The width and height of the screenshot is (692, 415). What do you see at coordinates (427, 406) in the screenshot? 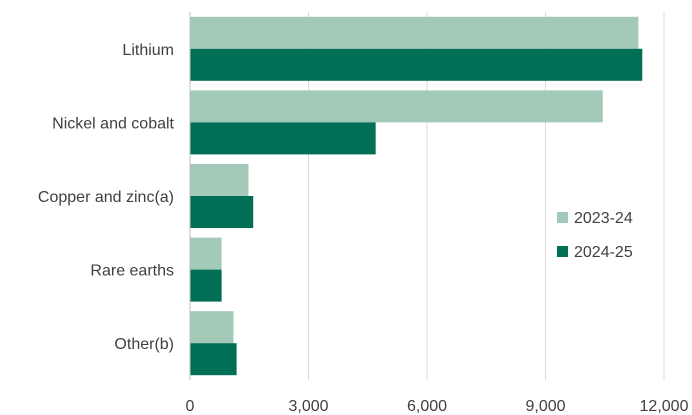
I see `x-tick-label: 6,000` at bounding box center [427, 406].